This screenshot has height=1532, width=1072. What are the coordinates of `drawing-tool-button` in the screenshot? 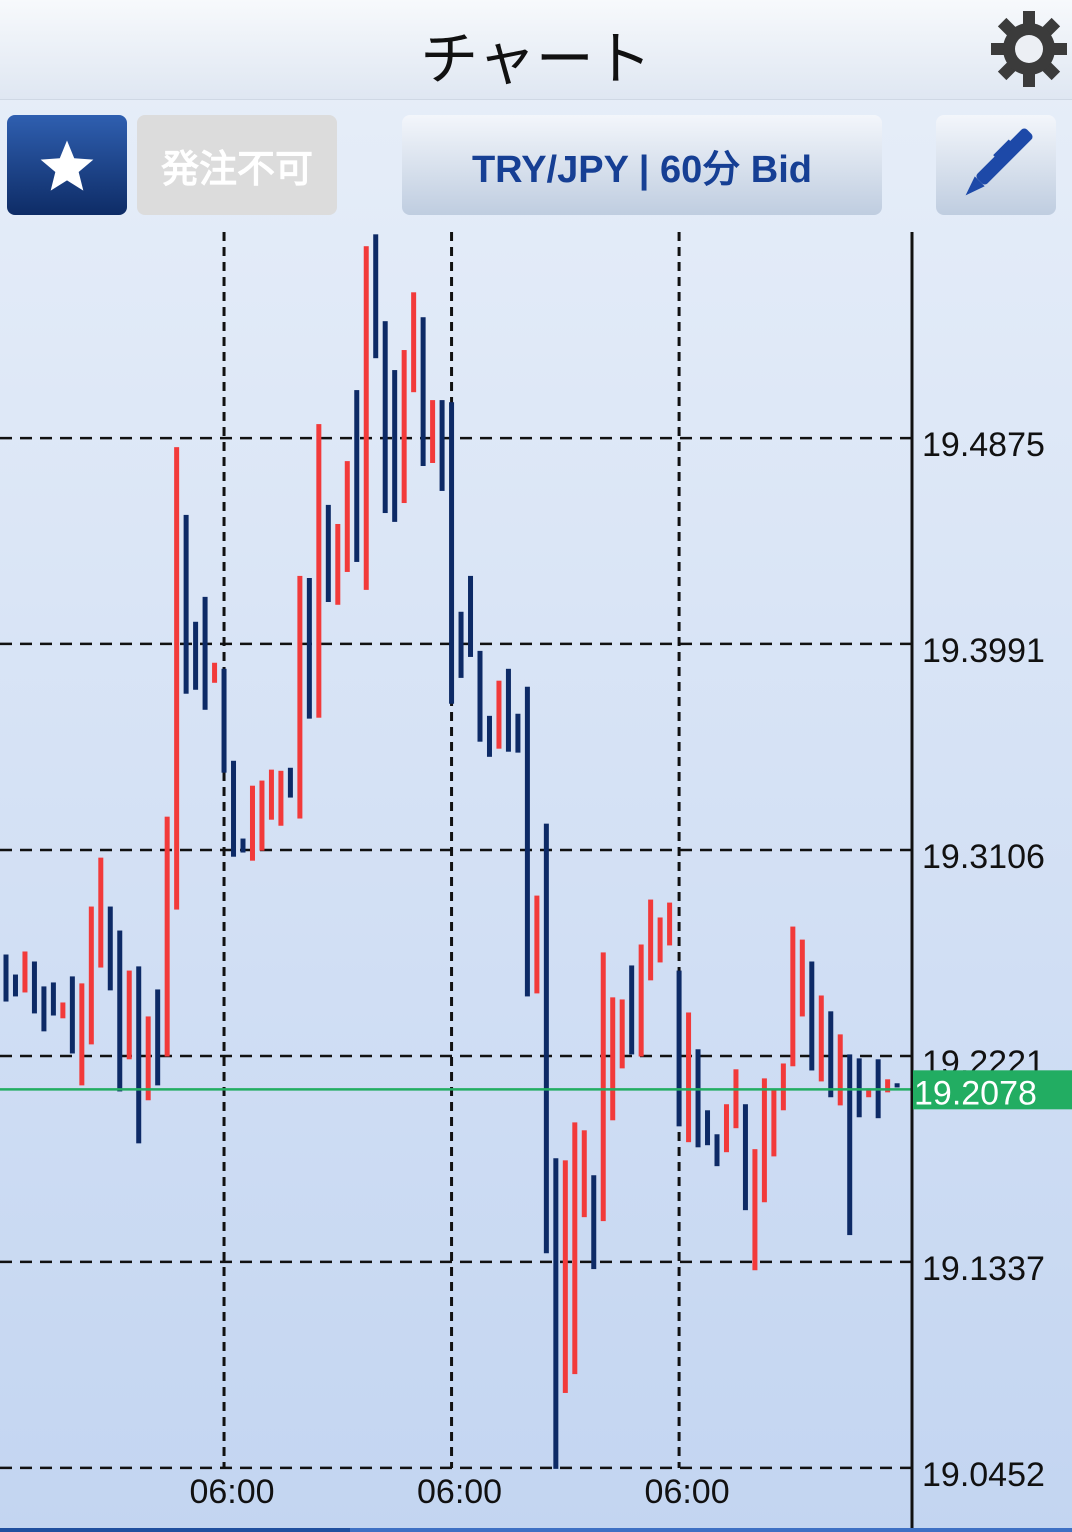 It's located at (996, 165).